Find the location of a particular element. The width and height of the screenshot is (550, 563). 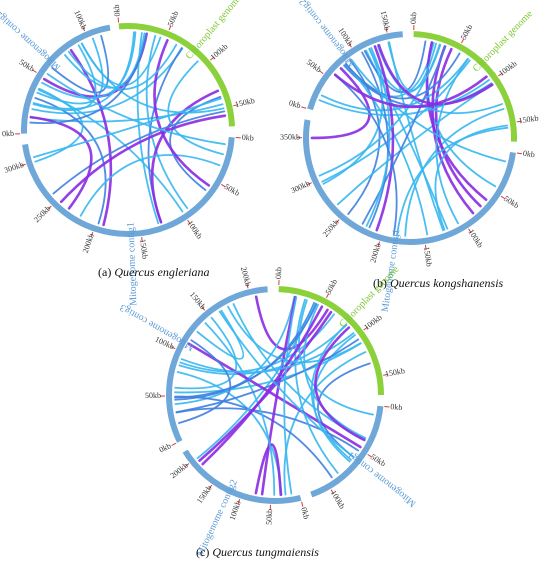

chloroplast-arc is located at coordinates (176, 75).